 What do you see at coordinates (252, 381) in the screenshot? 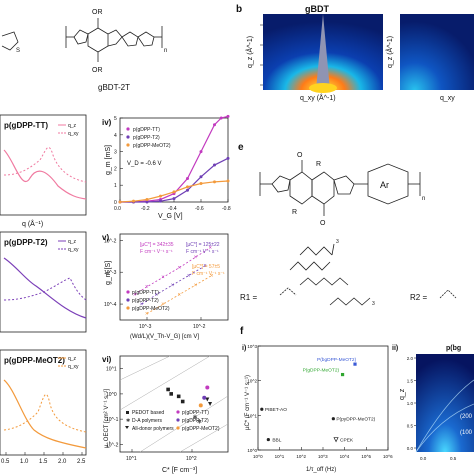
I see `fi-ytick-label: 10^2` at bounding box center [252, 381].